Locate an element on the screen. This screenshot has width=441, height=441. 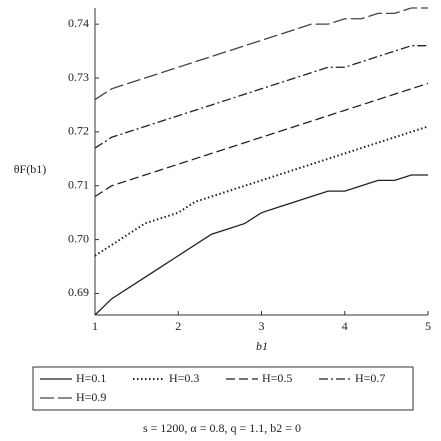
x-tick-label: 4 is located at coordinates (345, 326).